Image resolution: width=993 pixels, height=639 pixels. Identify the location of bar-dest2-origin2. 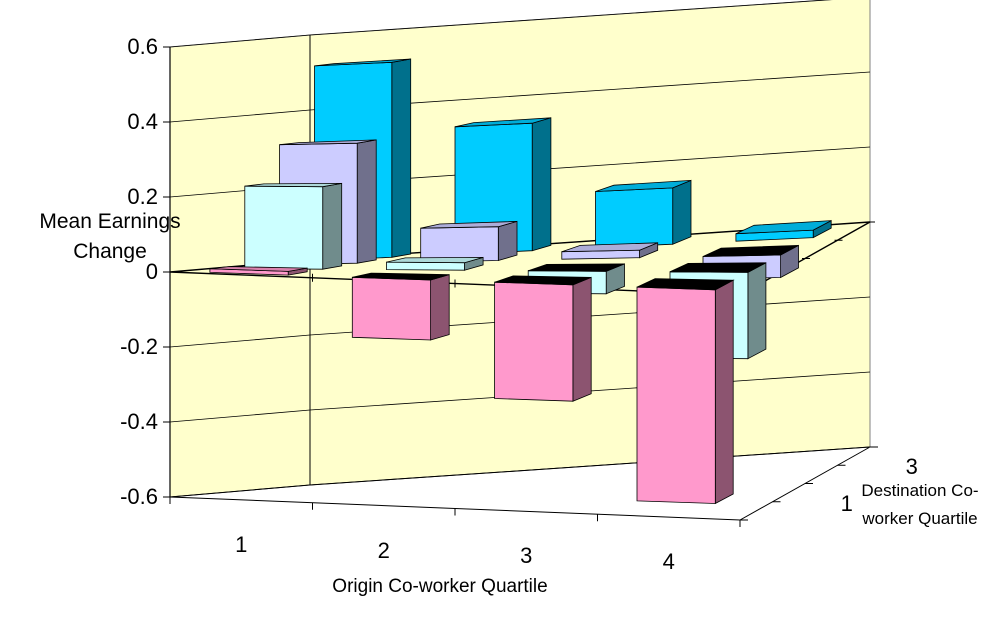
(435, 263).